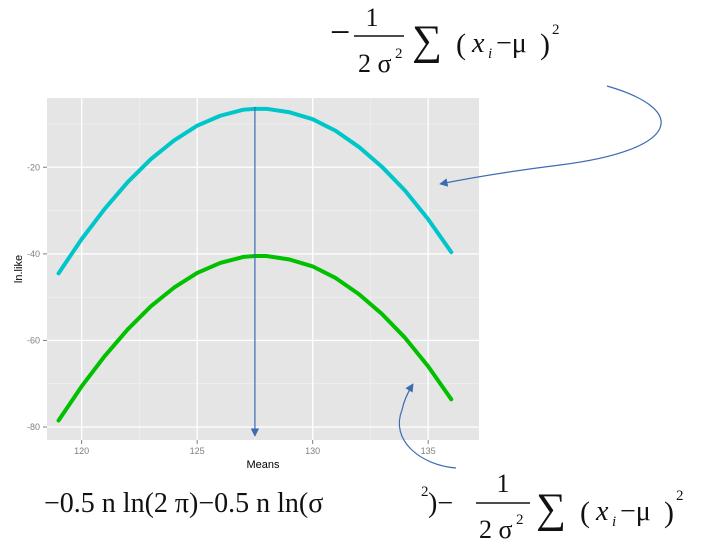  I want to click on top-formula-fraction-numerator: 1, so click(372, 17).